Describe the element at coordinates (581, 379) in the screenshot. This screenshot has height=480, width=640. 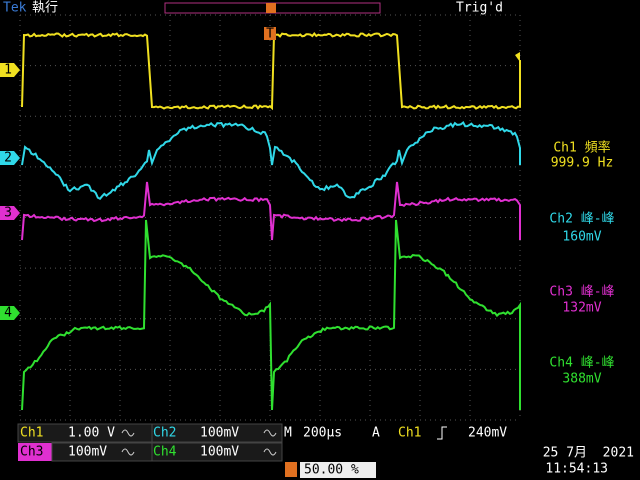
I see `measurement-value: 388mV` at that location.